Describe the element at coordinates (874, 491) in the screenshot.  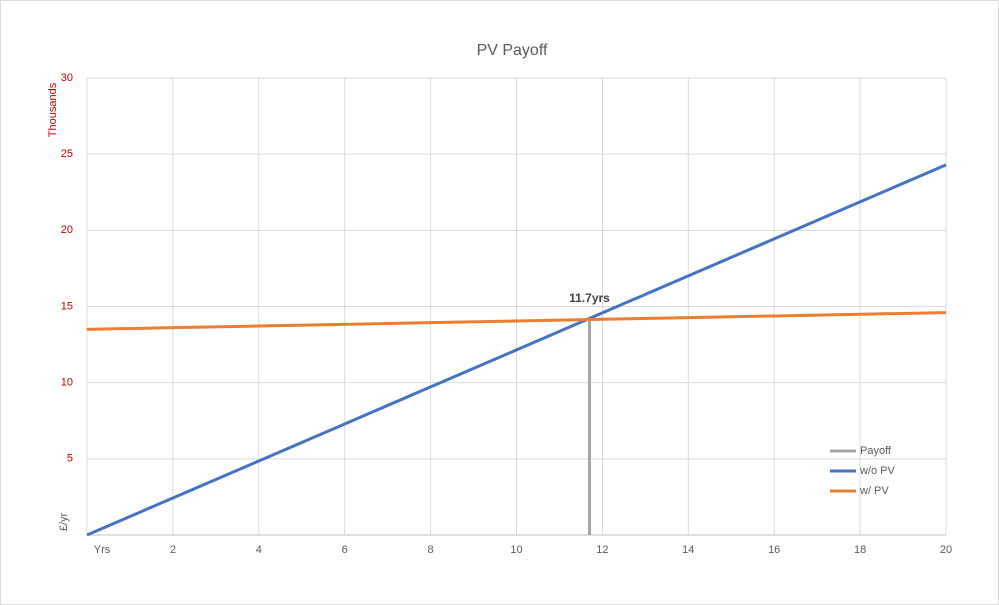
I see `legend-label: w/ PV` at that location.